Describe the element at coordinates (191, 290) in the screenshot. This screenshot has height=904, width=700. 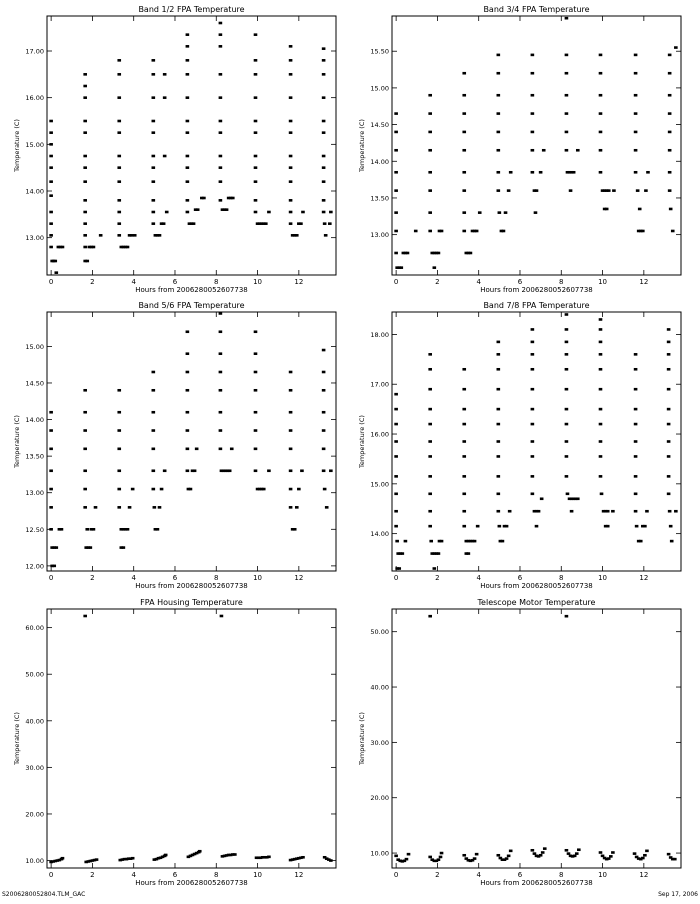
I see `x-axis-label: Hours from 2006280052607738` at that location.